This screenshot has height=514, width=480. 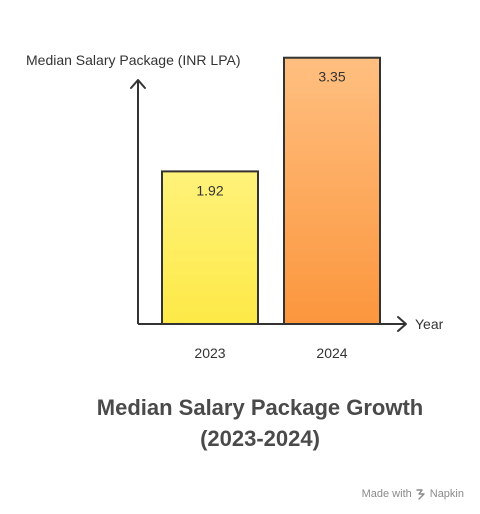 What do you see at coordinates (413, 494) in the screenshot?
I see `footer: Made with Napkin` at bounding box center [413, 494].